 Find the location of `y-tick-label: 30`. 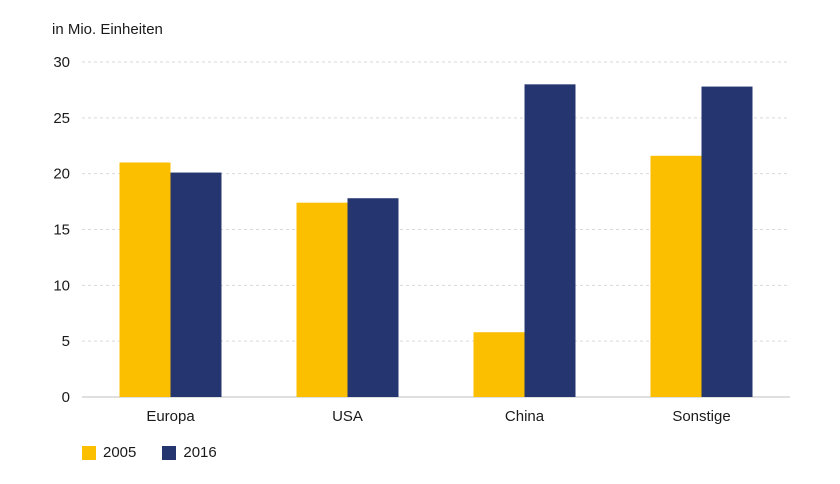

y-tick-label: 30 is located at coordinates (61, 62).